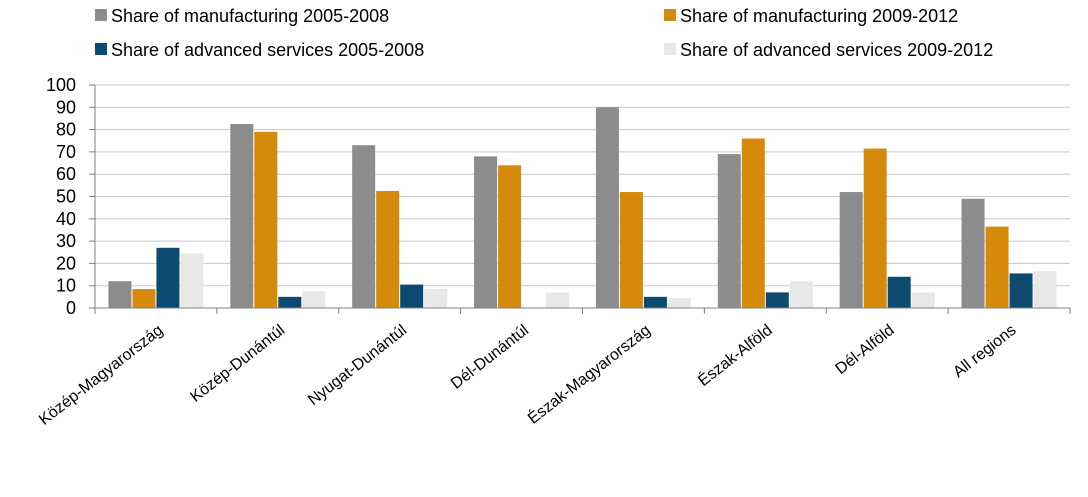 This screenshot has height=497, width=1088. Describe the element at coordinates (71, 308) in the screenshot. I see `y-tick-label: 0` at that location.